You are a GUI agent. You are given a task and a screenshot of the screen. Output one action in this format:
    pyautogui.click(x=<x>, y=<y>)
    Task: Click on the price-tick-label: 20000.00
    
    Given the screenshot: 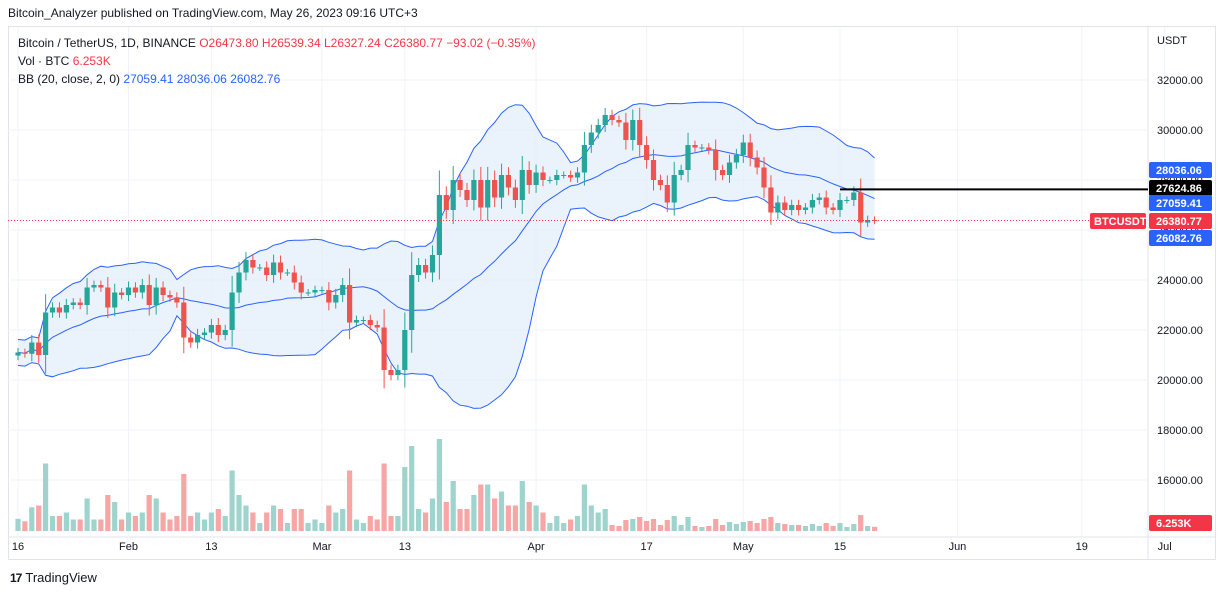 What is the action you would take?
    pyautogui.click(x=1180, y=381)
    